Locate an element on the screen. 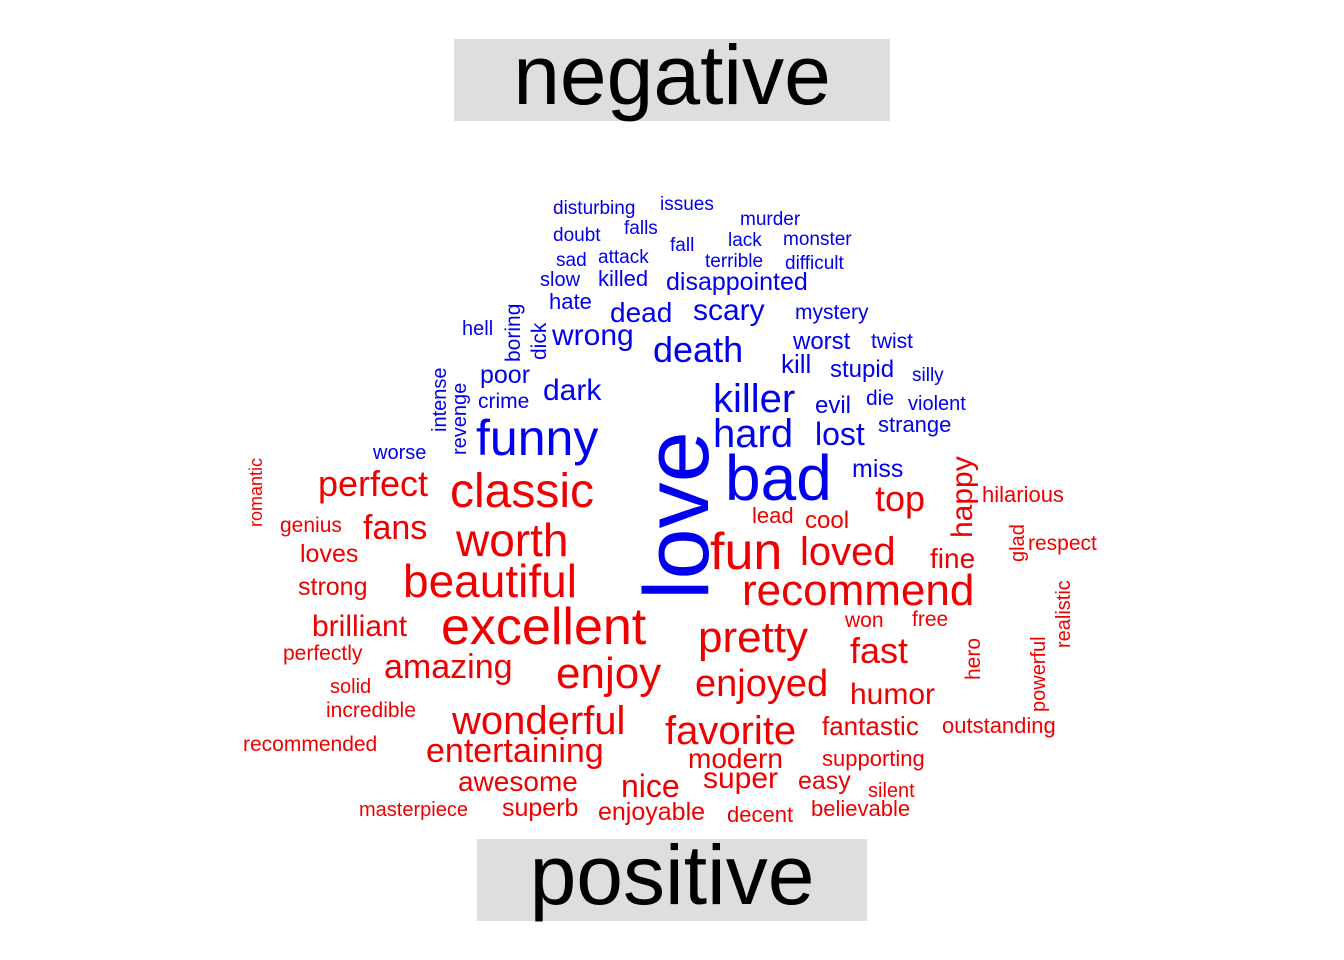  positive-word-recommend: recommend is located at coordinates (858, 590).